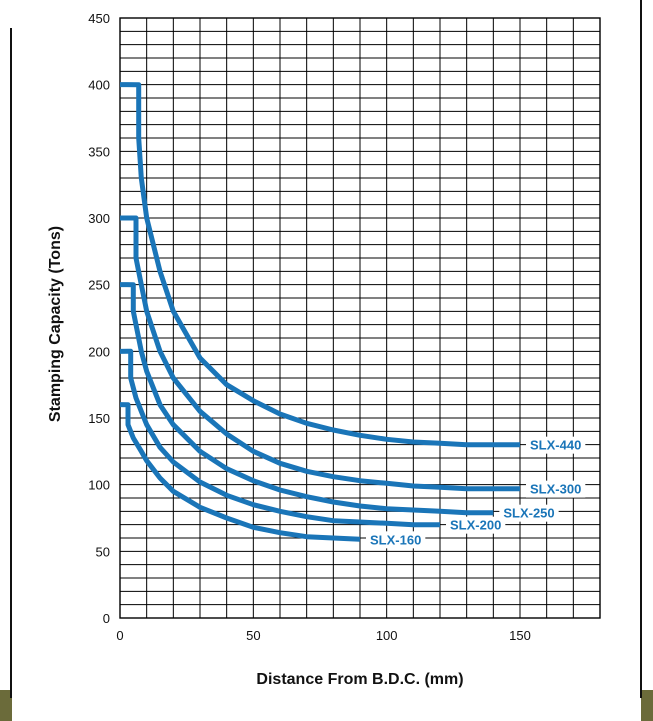 The width and height of the screenshot is (653, 721). Describe the element at coordinates (103, 551) in the screenshot. I see `y-tick-label: 50` at that location.